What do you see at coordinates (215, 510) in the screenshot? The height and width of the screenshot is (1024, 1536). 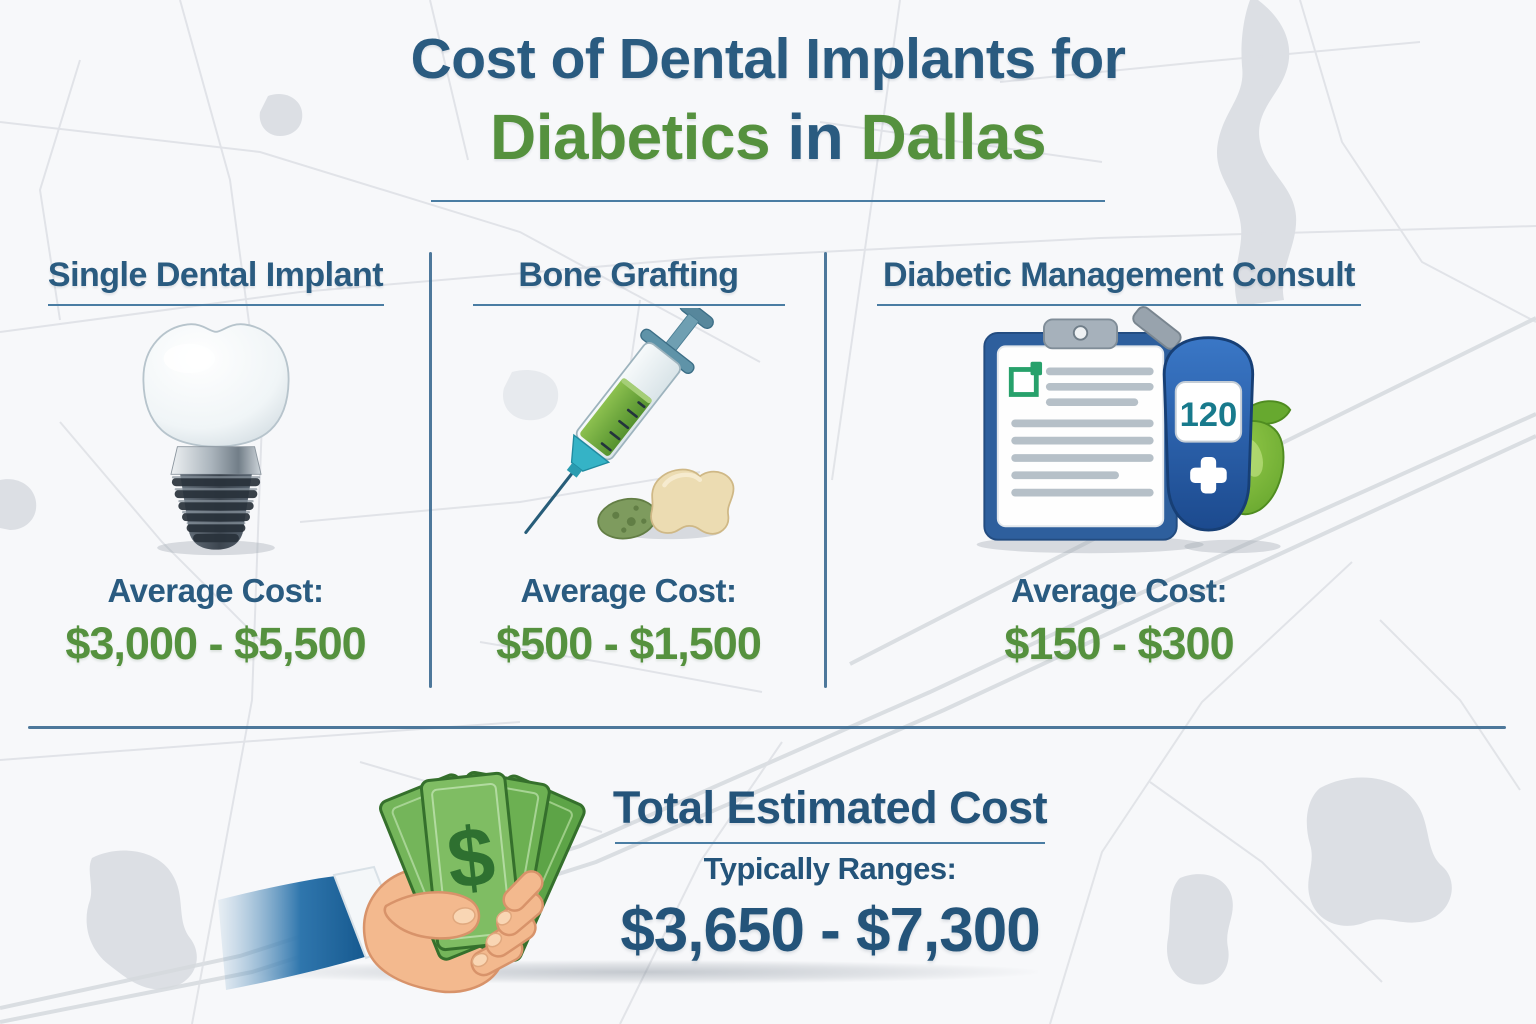 I see `screw-threads` at bounding box center [215, 510].